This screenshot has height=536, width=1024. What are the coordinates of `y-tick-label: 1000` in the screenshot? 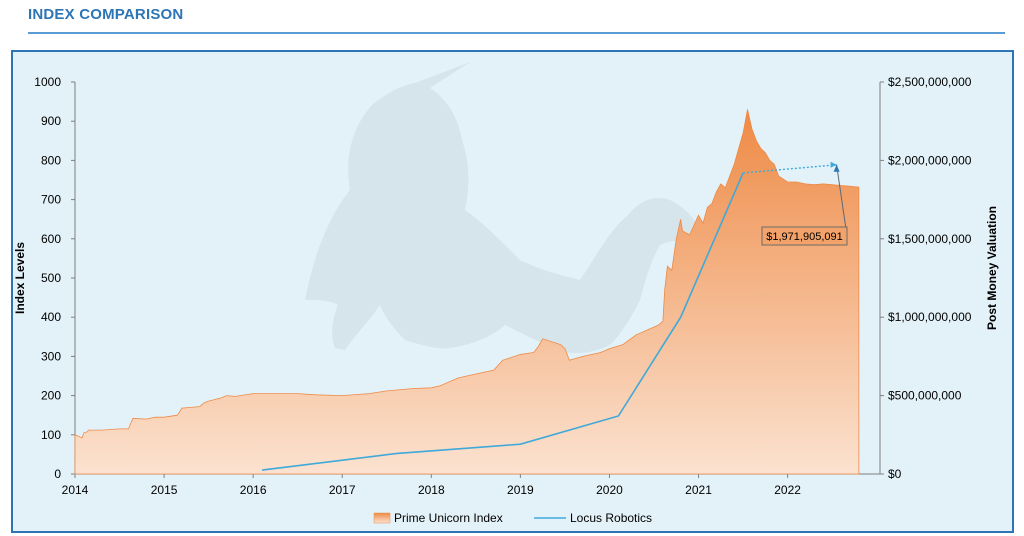 It's located at (47, 82).